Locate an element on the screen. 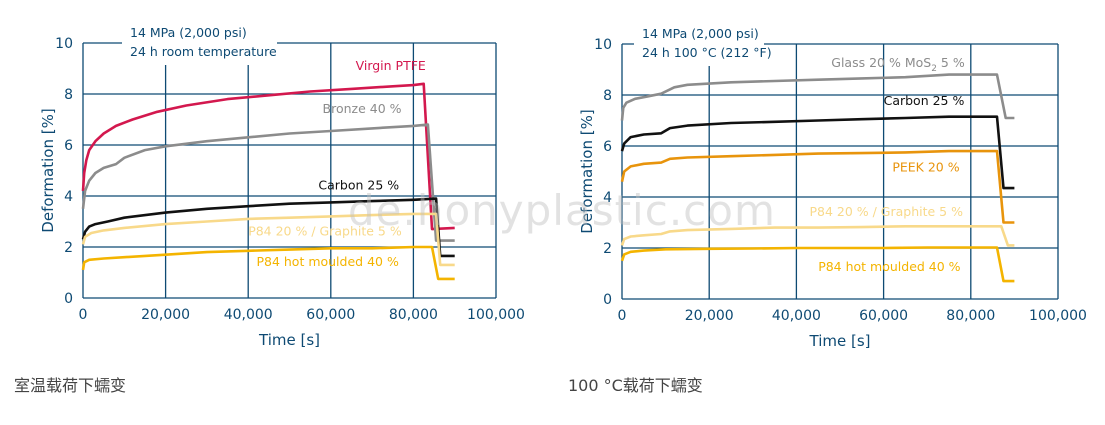 The width and height of the screenshot is (1105, 425). chart2-series-label-glass-20-mos: Glass 20 % MoS2 5 % is located at coordinates (898, 64).